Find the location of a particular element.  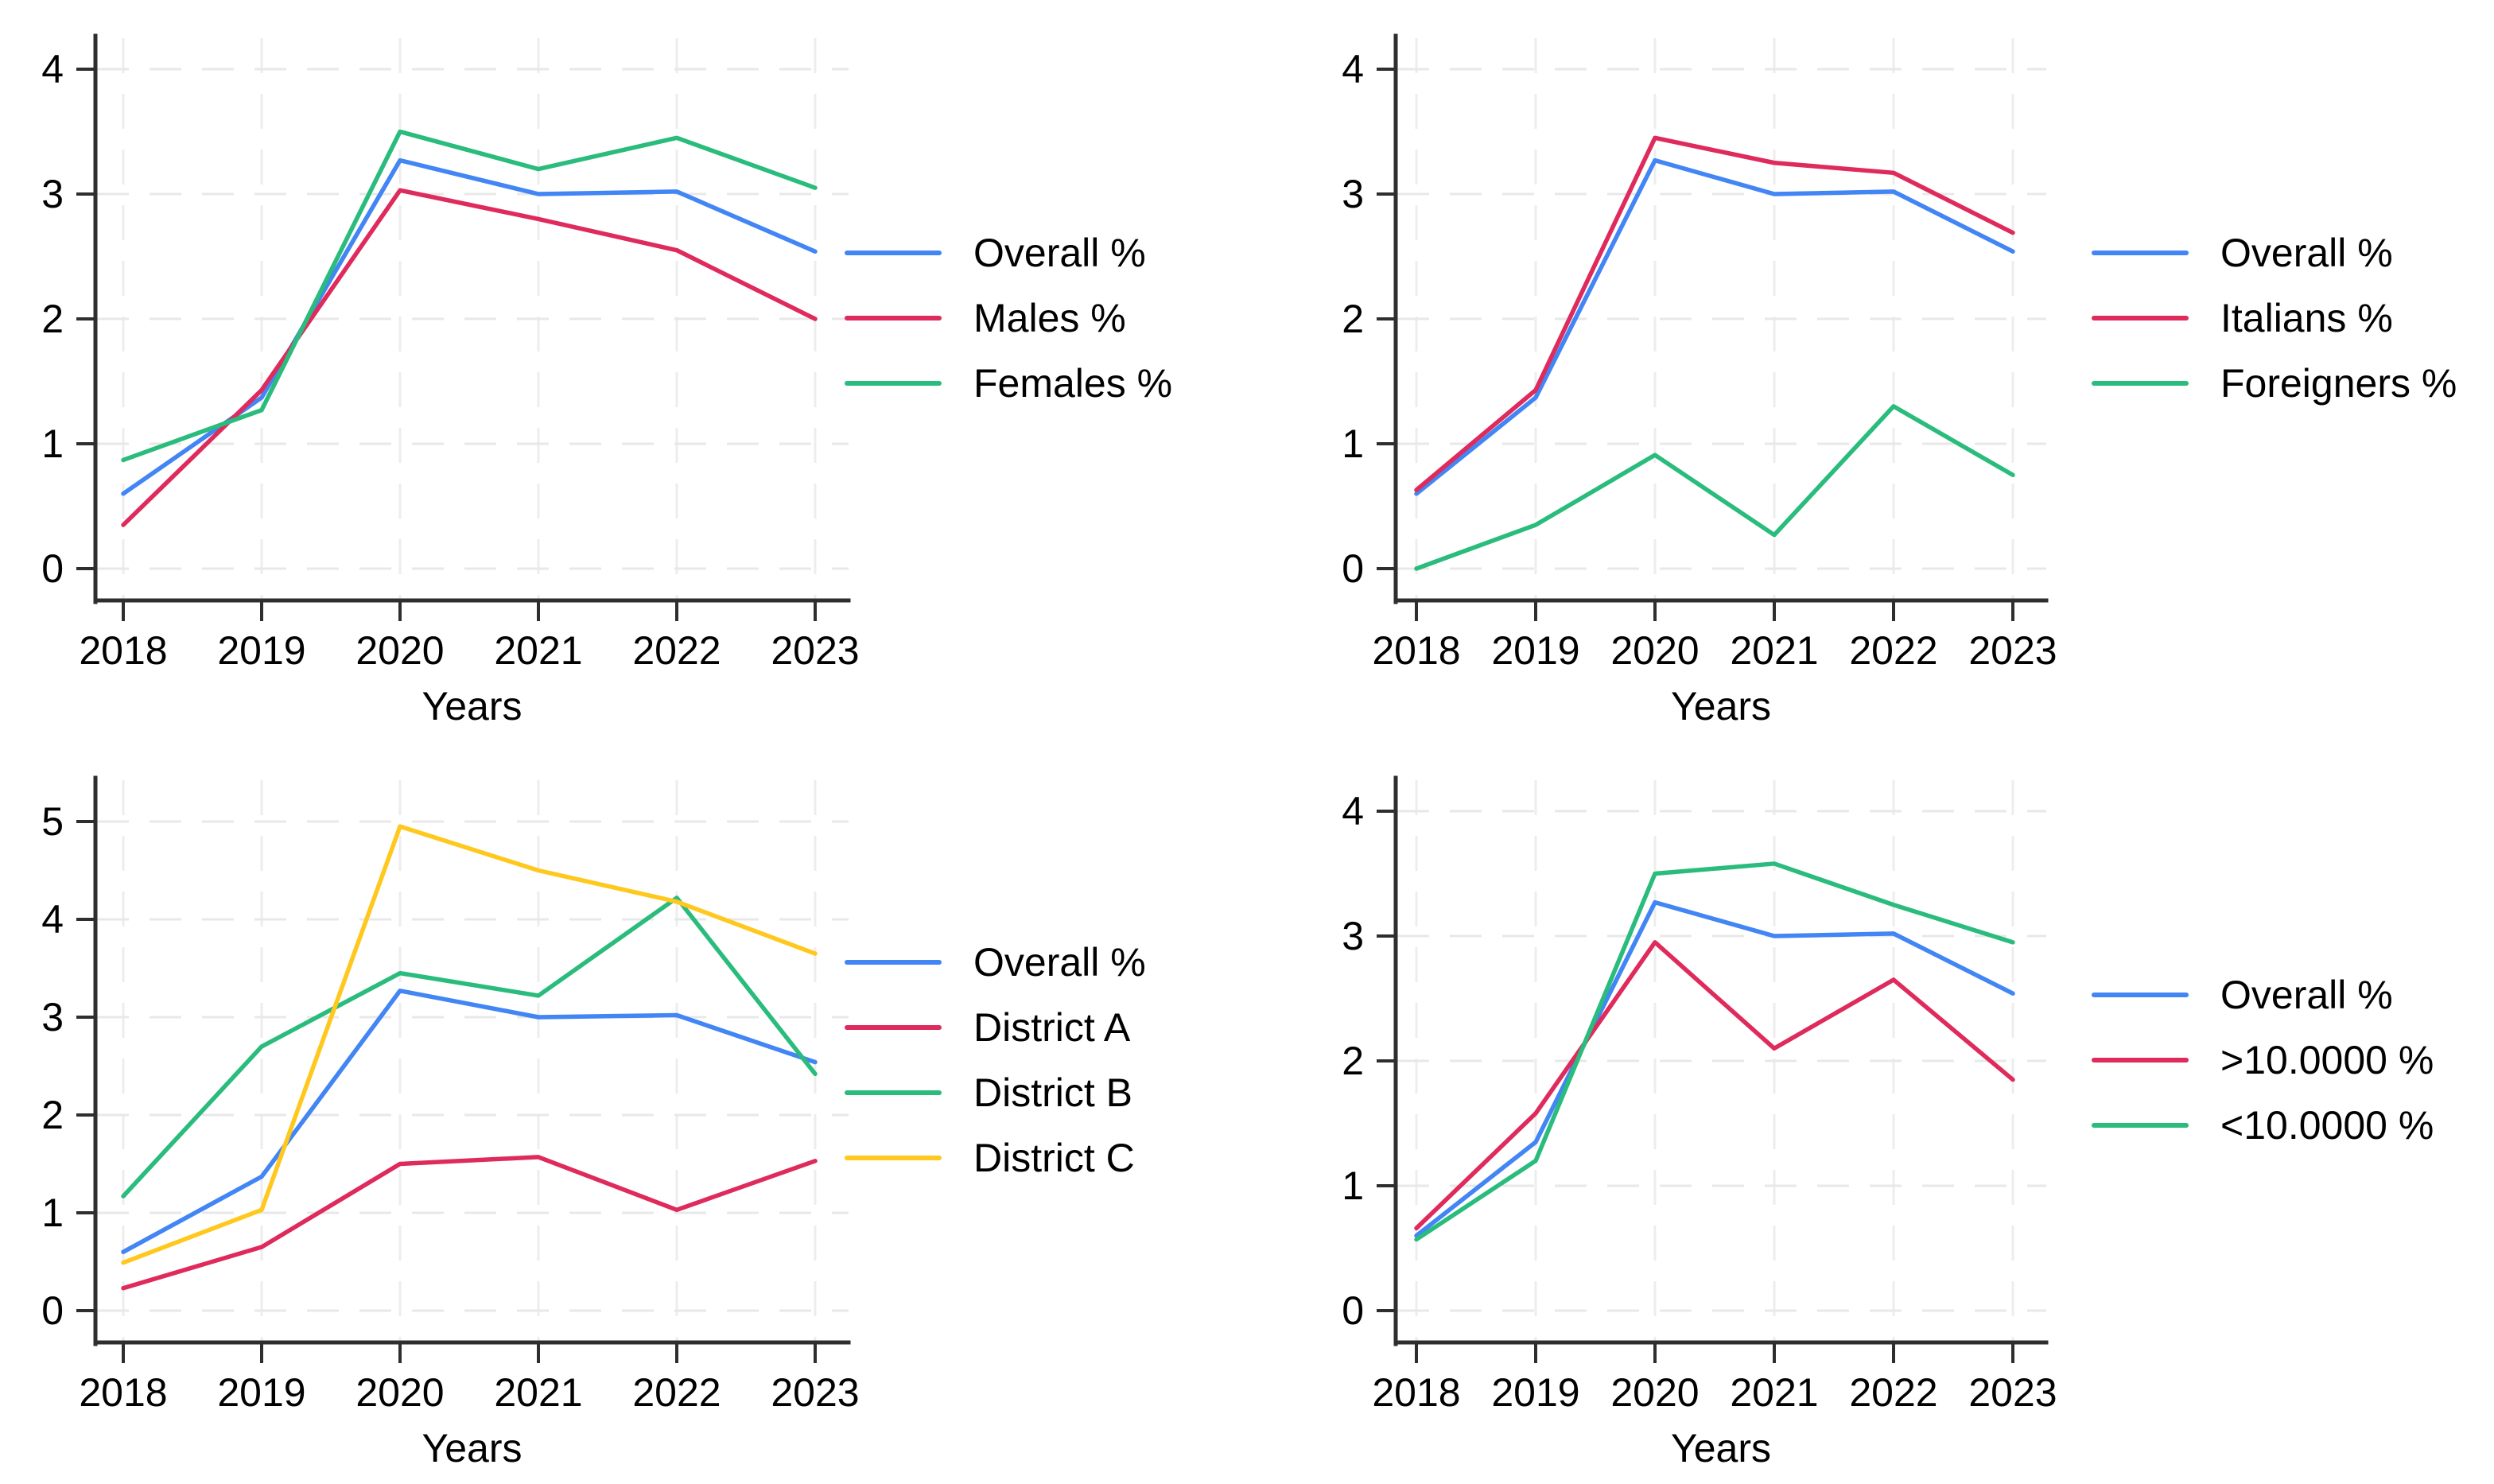

legend-label: District C is located at coordinates (1054, 1158).